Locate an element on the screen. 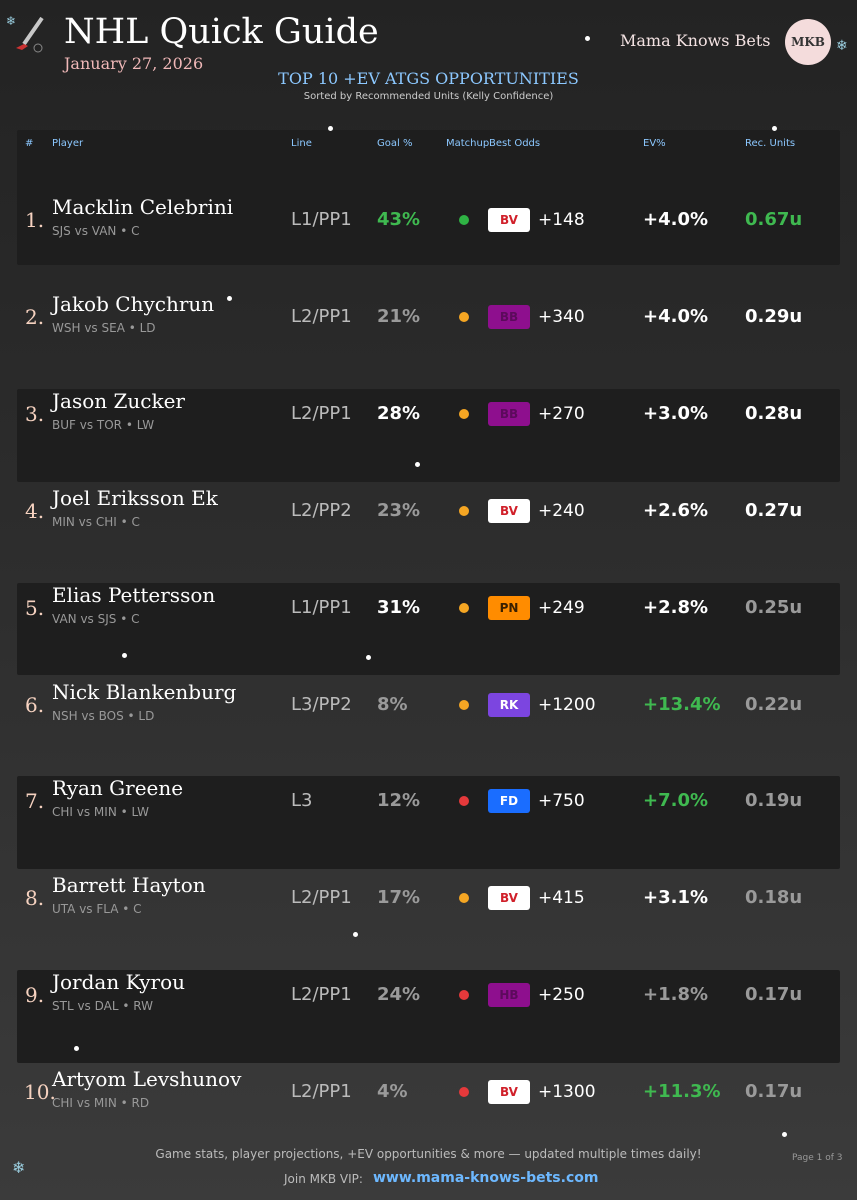  cta: Join MKB VIP: is located at coordinates (323, 1179).